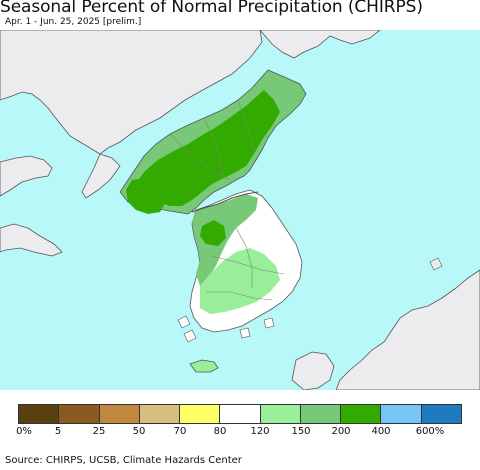 The width and height of the screenshot is (480, 470). I want to click on legend-label: 200, so click(341, 431).